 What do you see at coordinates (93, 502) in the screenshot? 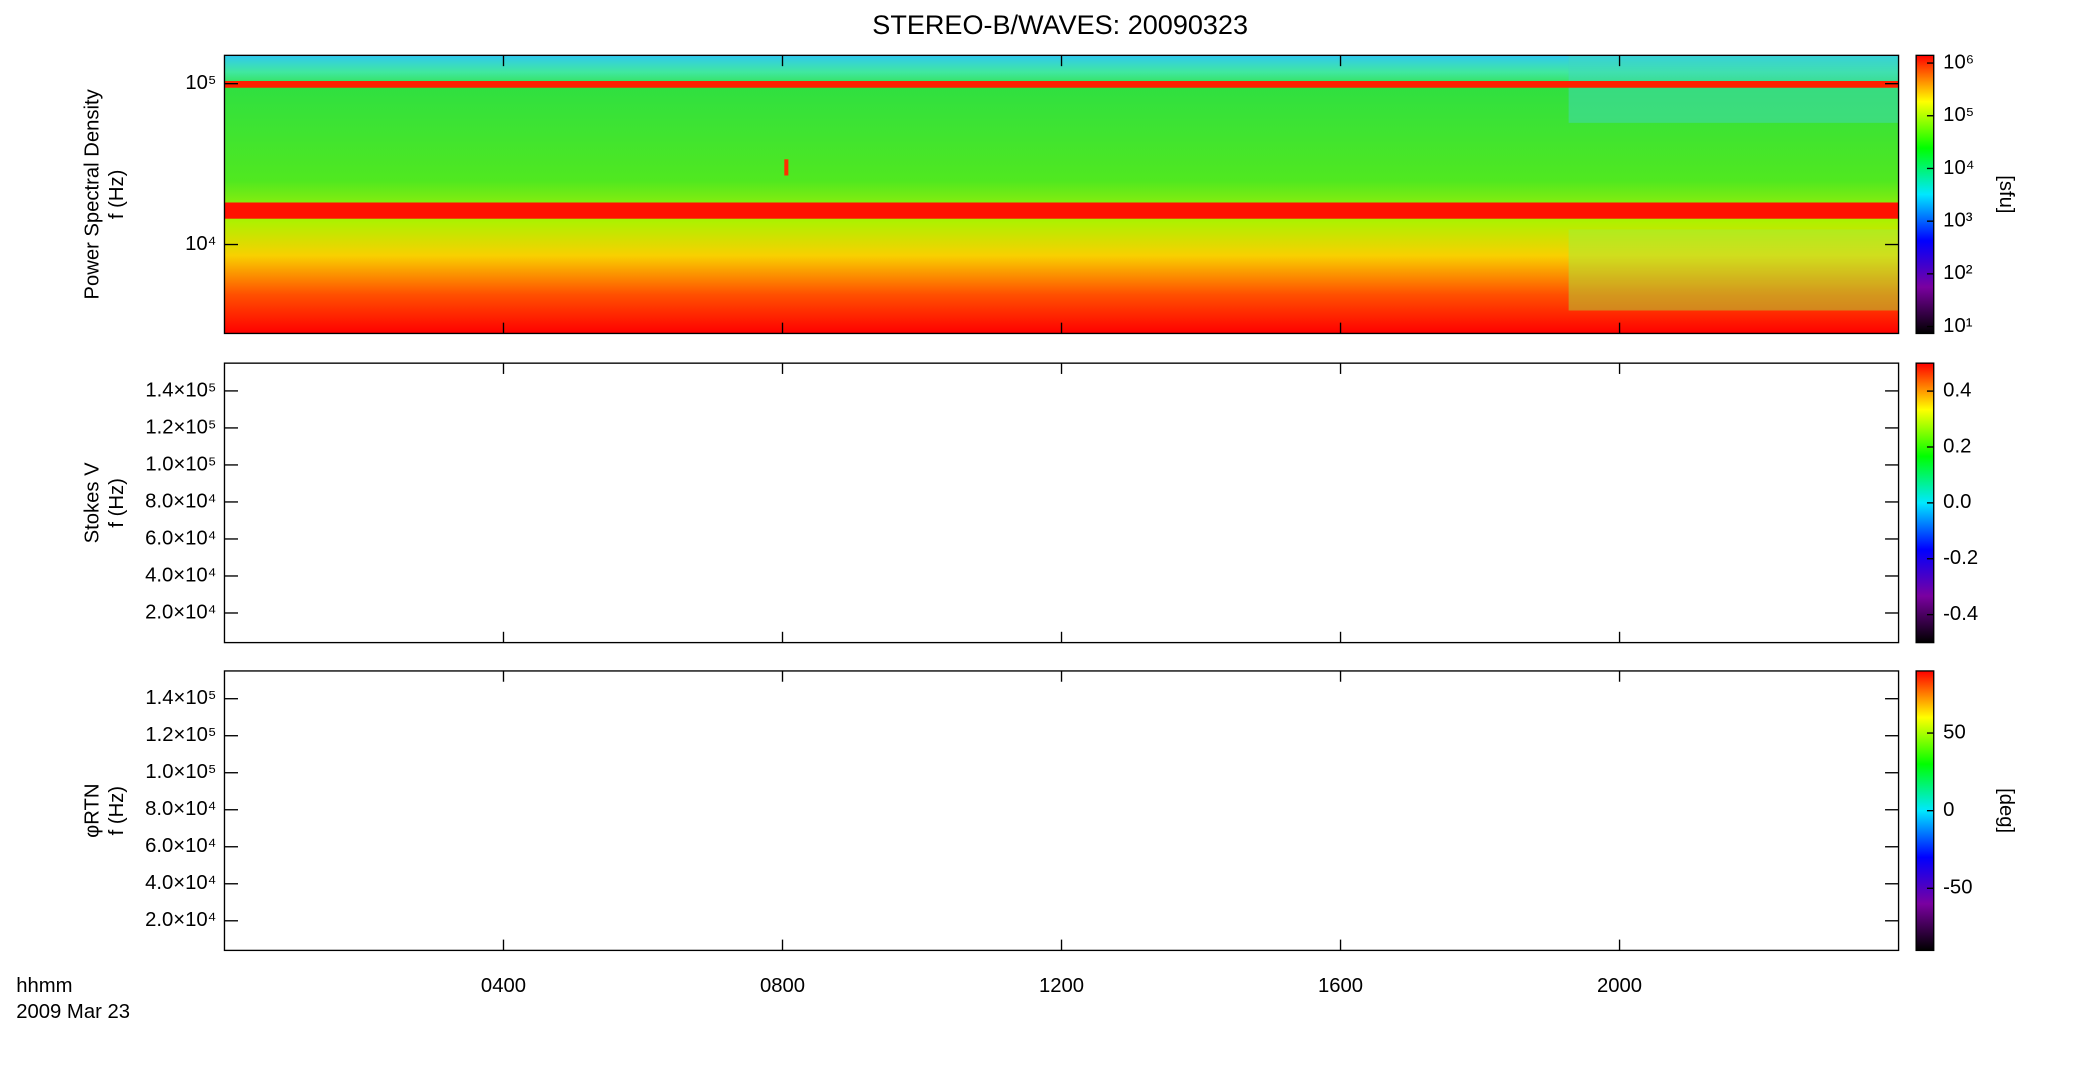
I see `y-axis-label: Stokes V` at bounding box center [93, 502].